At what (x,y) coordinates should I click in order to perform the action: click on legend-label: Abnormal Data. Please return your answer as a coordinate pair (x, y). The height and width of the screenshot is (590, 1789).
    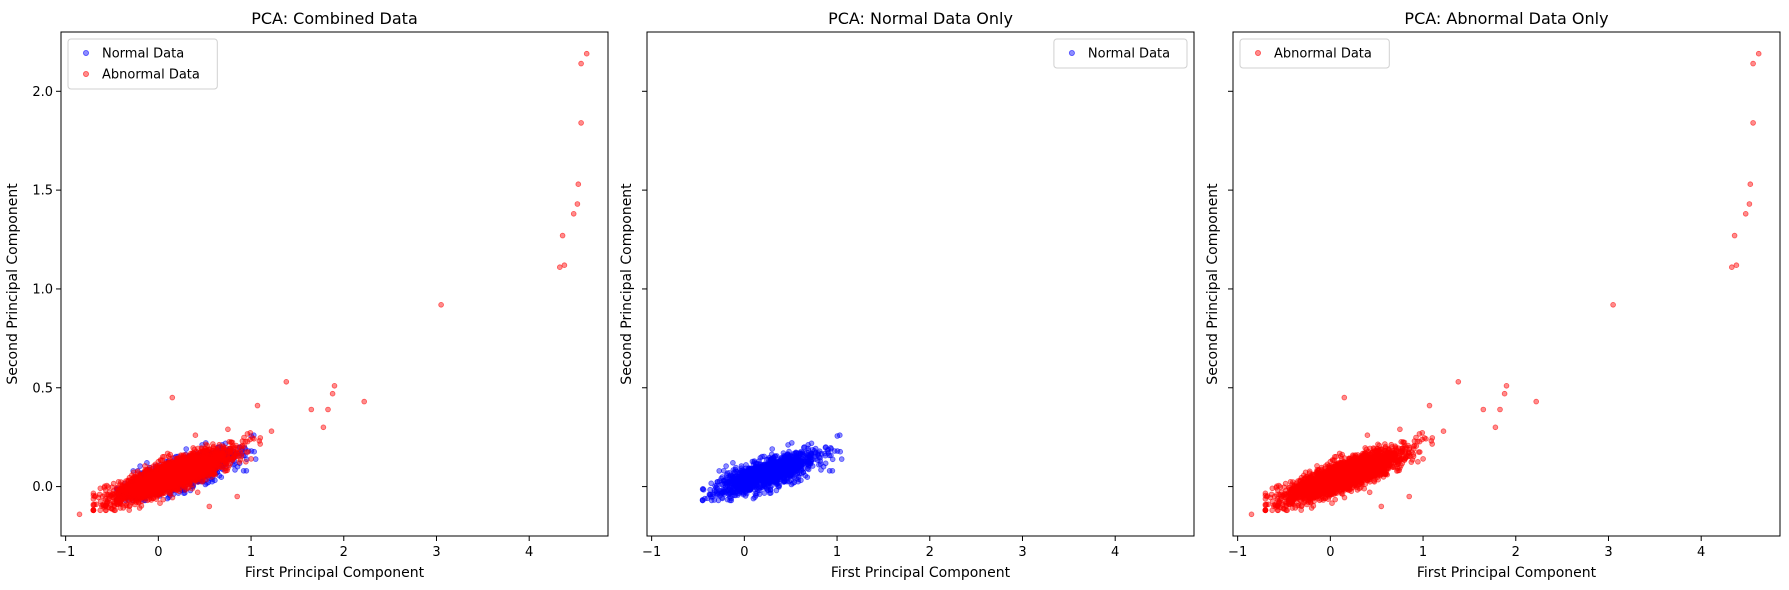
    Looking at the image, I should click on (151, 75).